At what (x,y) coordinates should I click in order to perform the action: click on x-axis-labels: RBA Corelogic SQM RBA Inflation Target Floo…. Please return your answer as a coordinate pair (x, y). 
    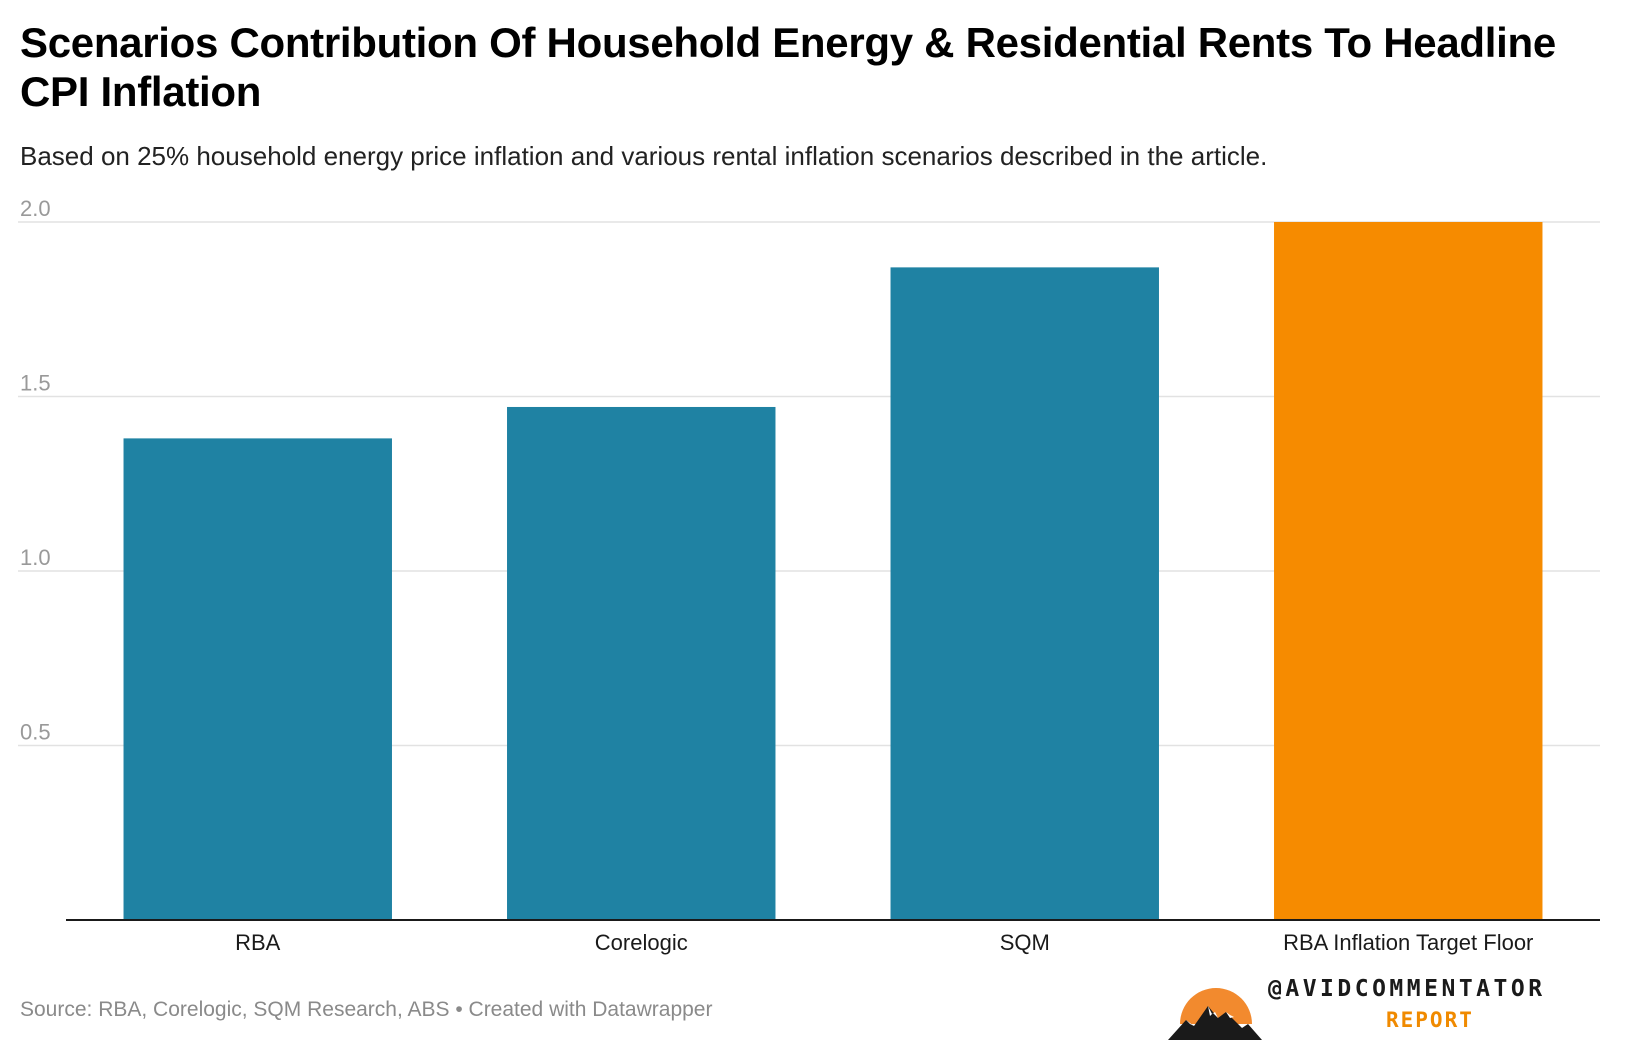
    Looking at the image, I should click on (884, 942).